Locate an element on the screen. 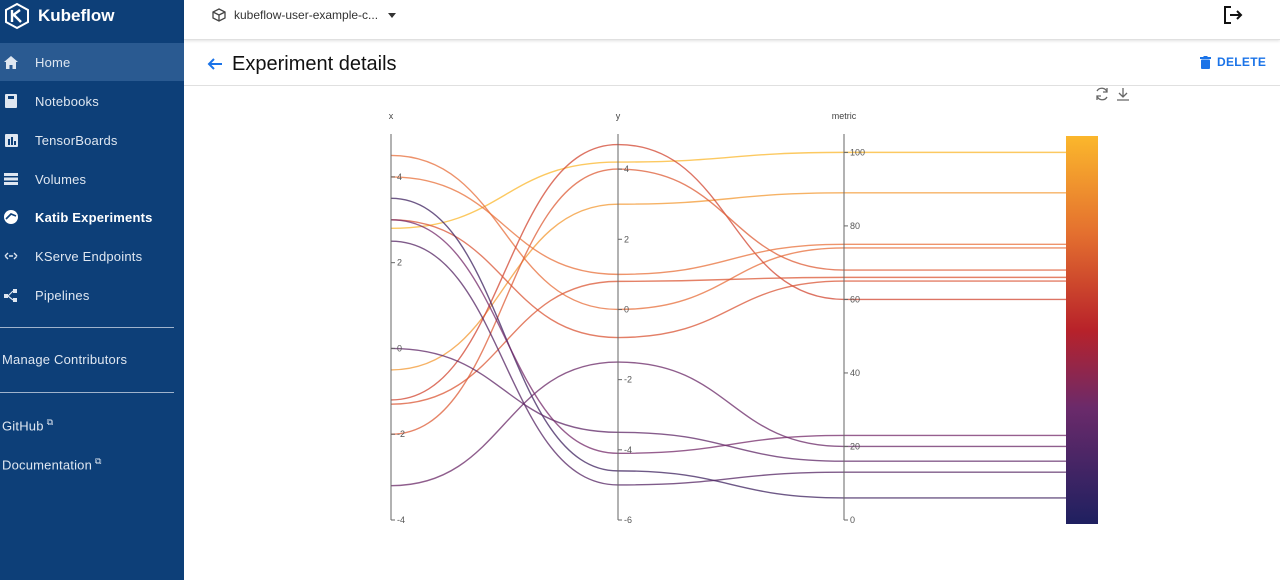 Image resolution: width=1280 pixels, height=580 pixels. sidebar-item-pipelines: Pipelines is located at coordinates (92, 295).